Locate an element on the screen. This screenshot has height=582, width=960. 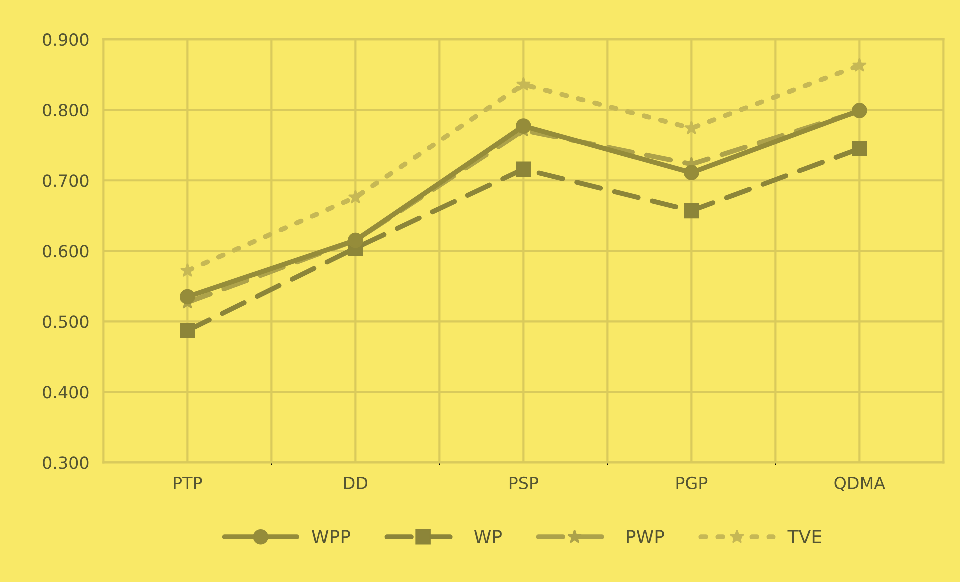
y-tick-label: 0.400 is located at coordinates (66, 392).